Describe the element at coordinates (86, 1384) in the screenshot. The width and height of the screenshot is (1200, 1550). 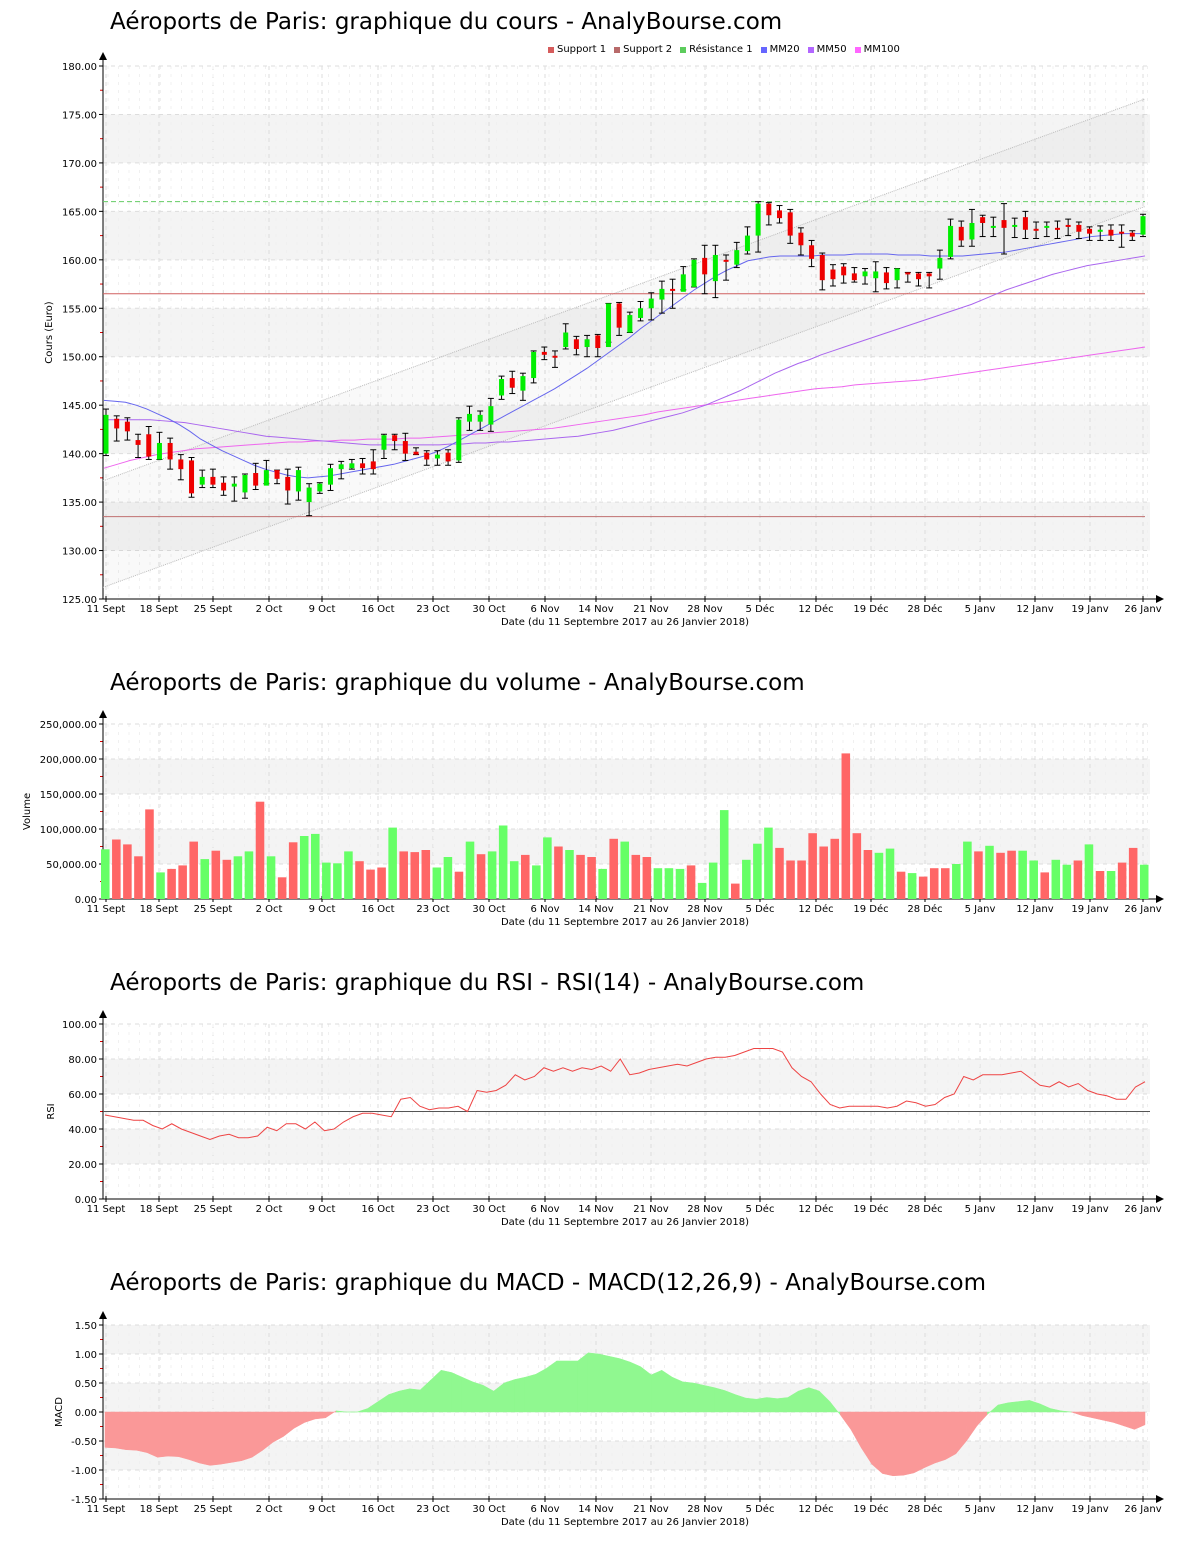
I see `svg-text: 0.50` at that location.